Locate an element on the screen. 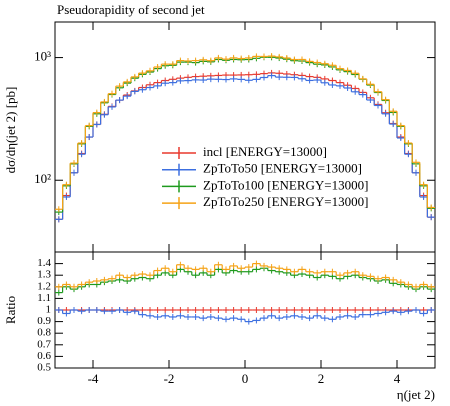 This screenshot has height=406, width=450. y-tick-label: 0.8 is located at coordinates (44, 333).